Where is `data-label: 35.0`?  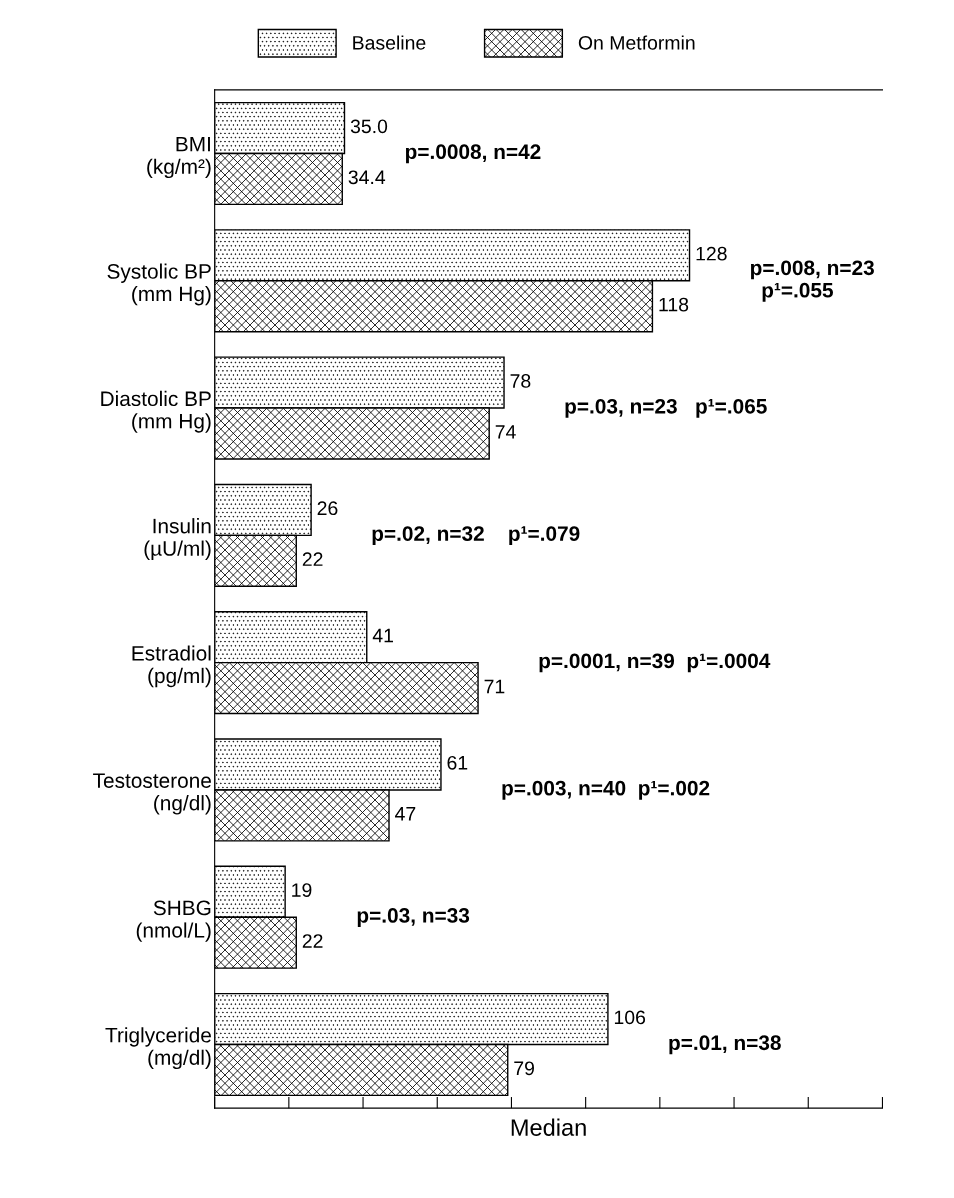
data-label: 35.0 is located at coordinates (369, 126).